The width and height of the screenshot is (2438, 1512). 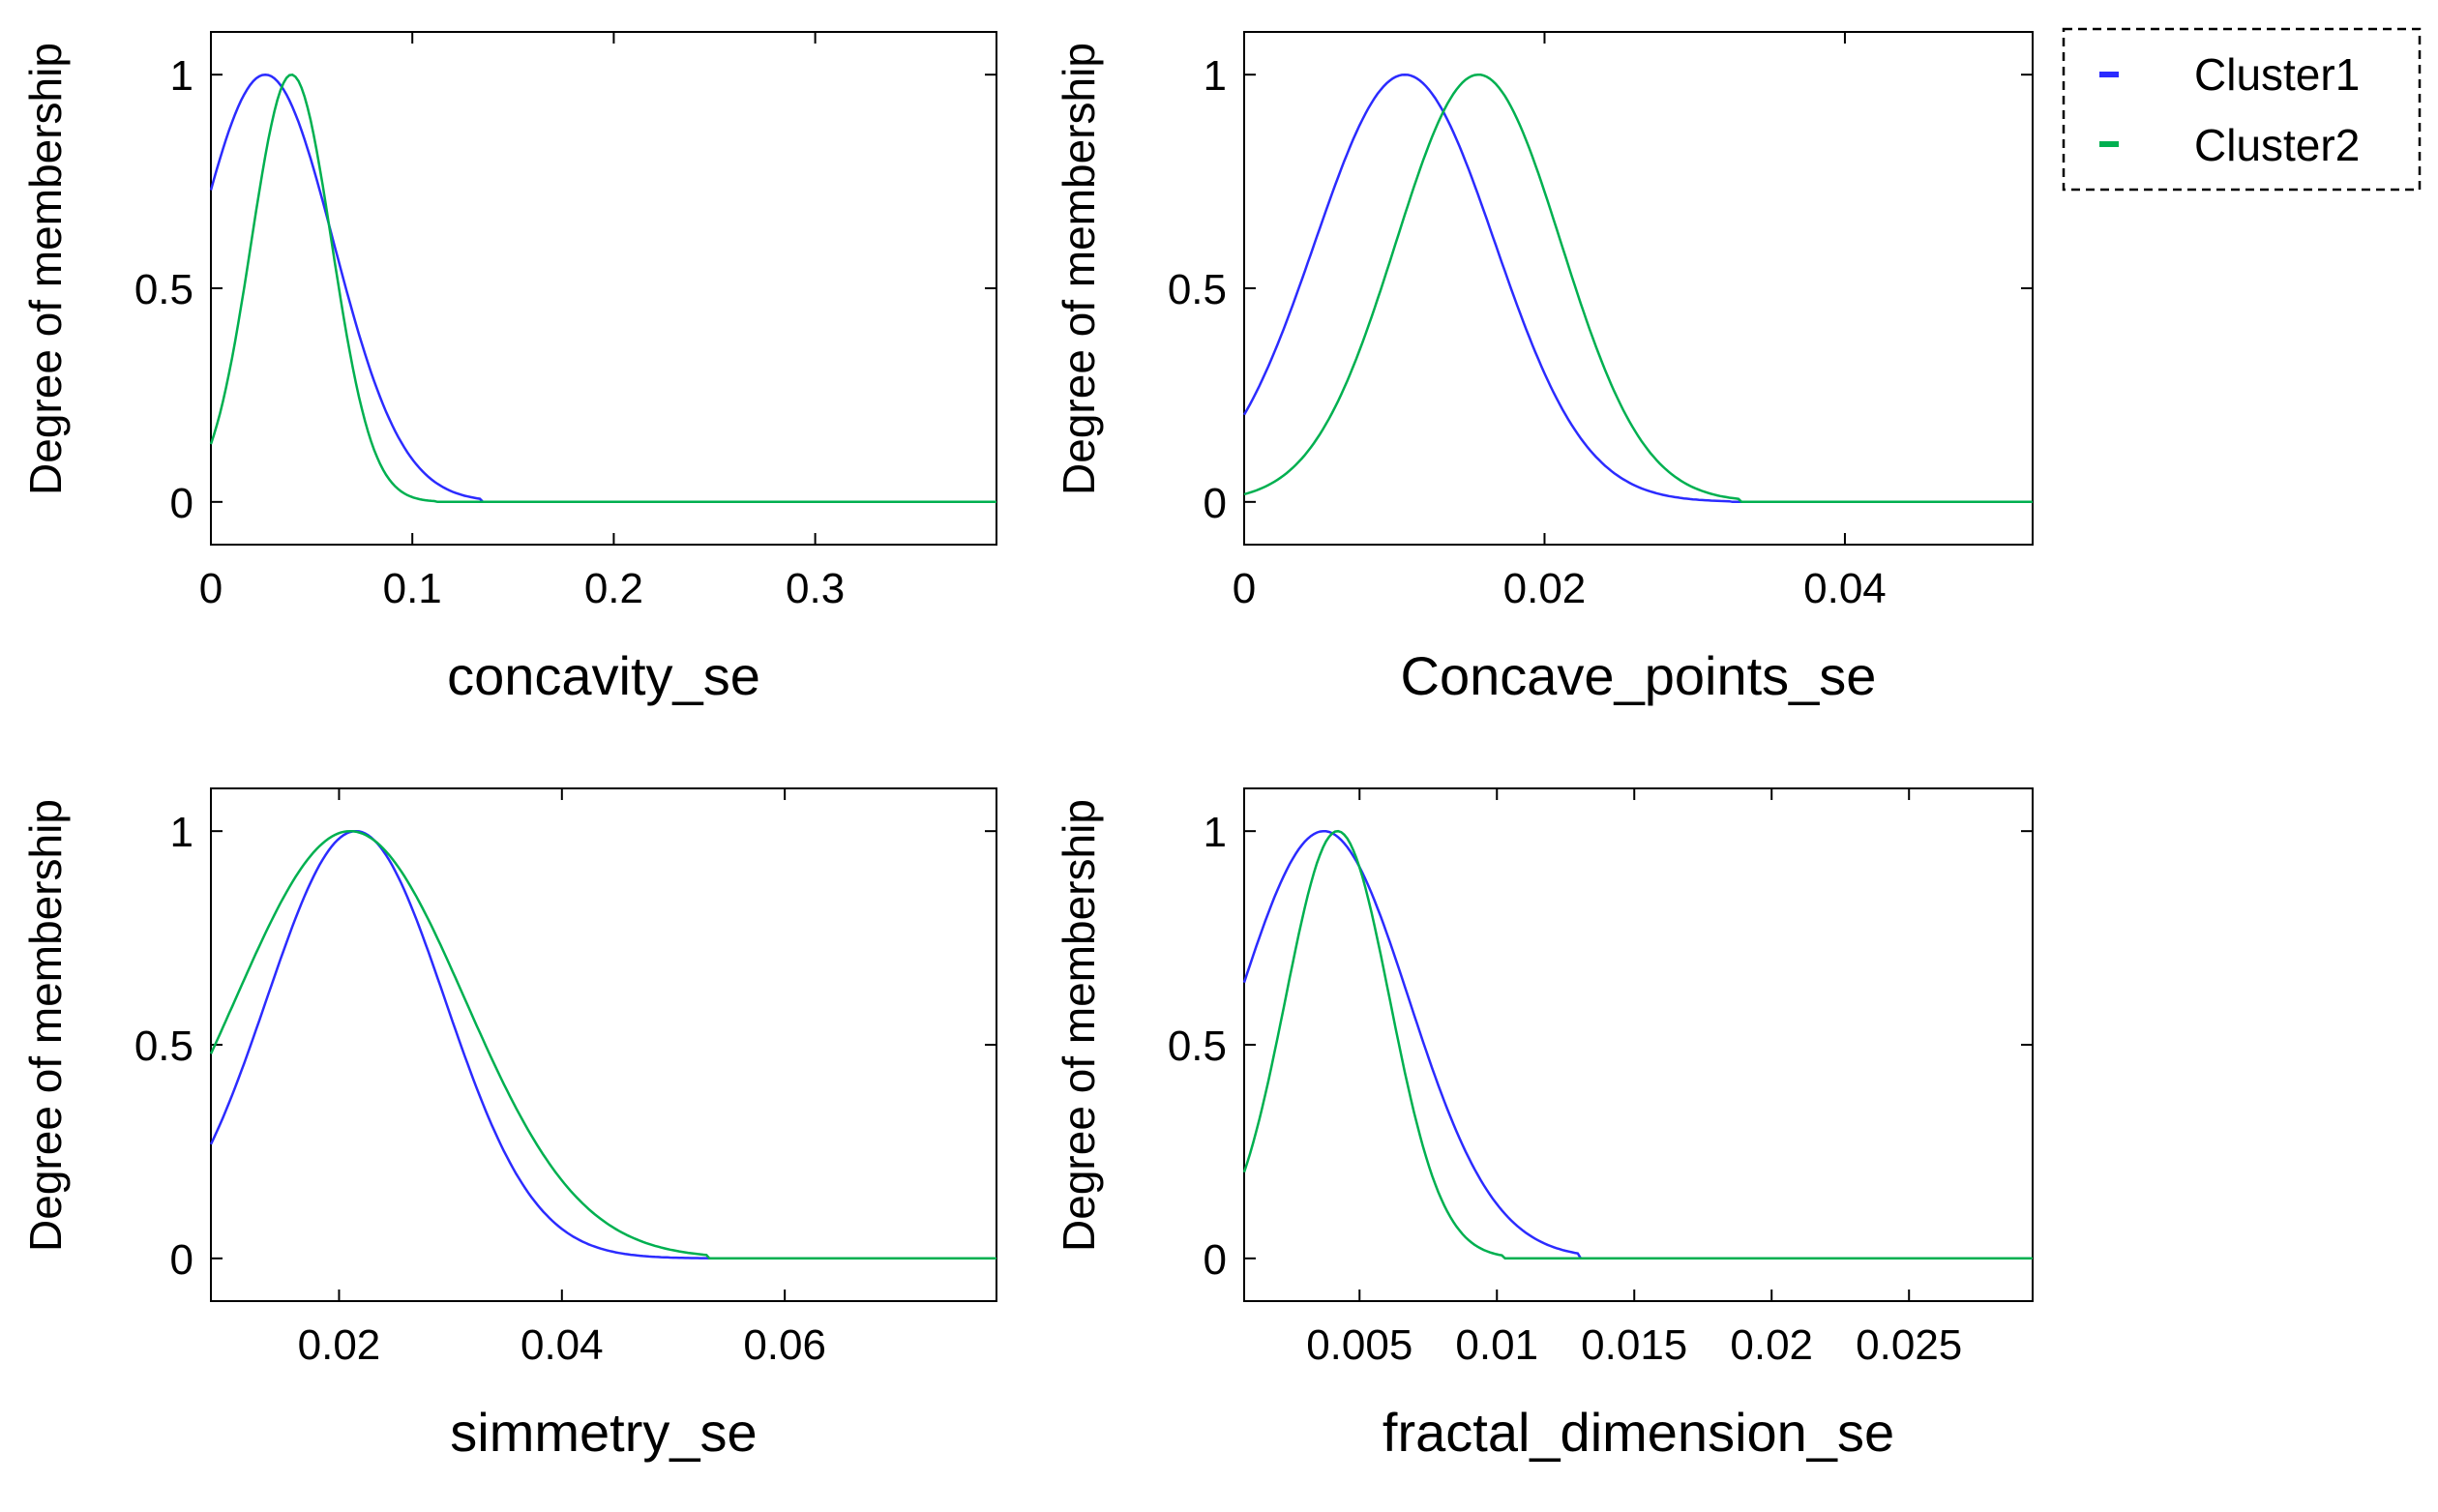 I want to click on legend: Cluster1 Cluster2, so click(x=2242, y=110).